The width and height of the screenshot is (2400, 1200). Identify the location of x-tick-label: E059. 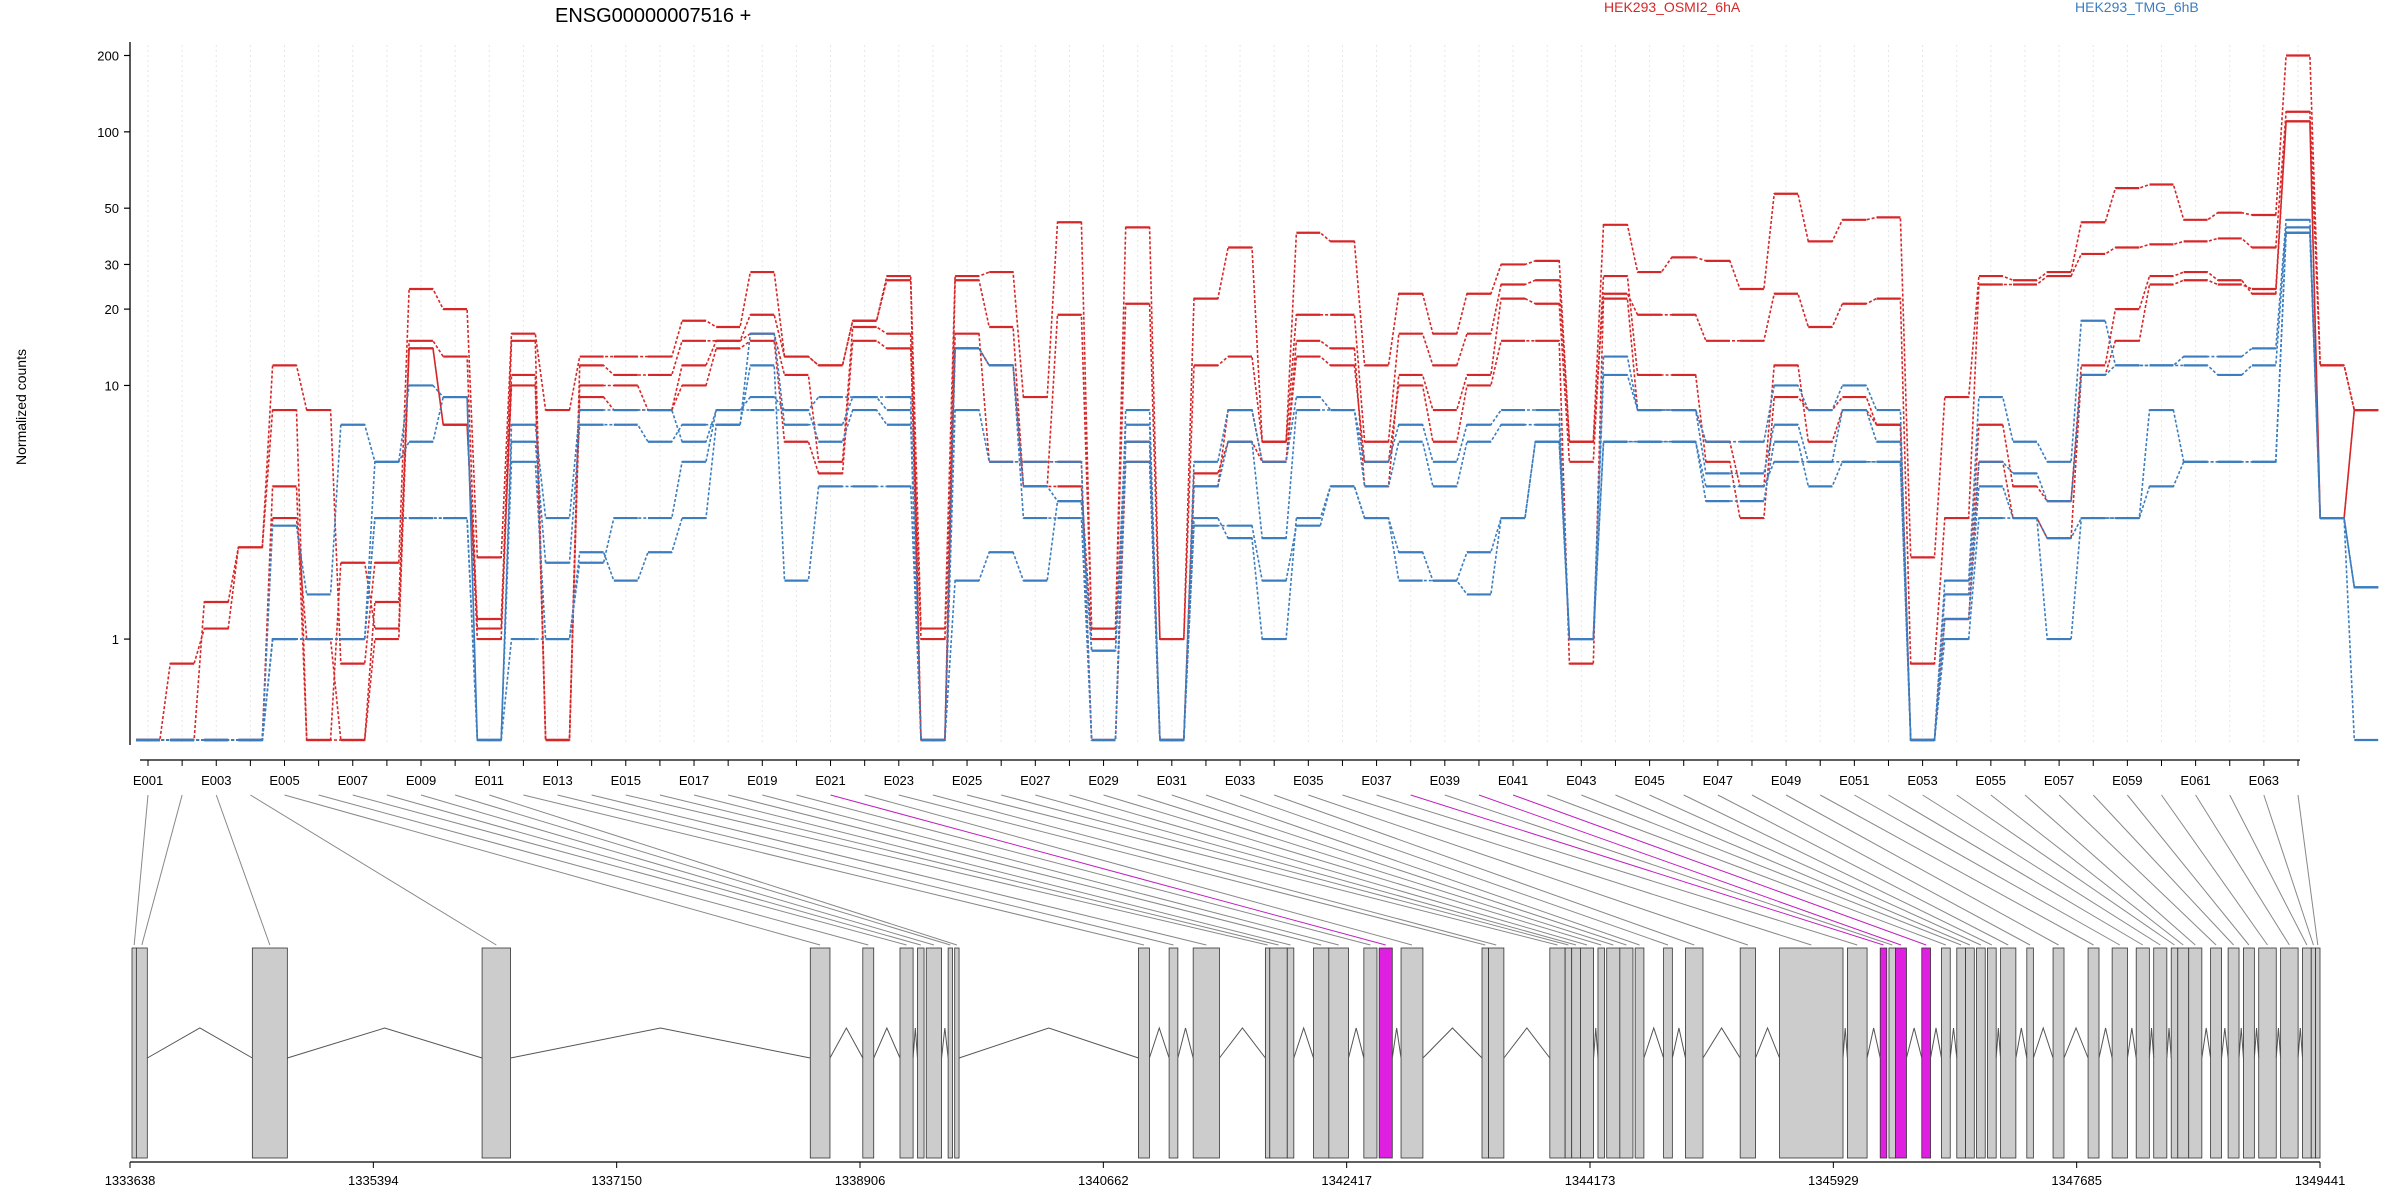
(2127, 780).